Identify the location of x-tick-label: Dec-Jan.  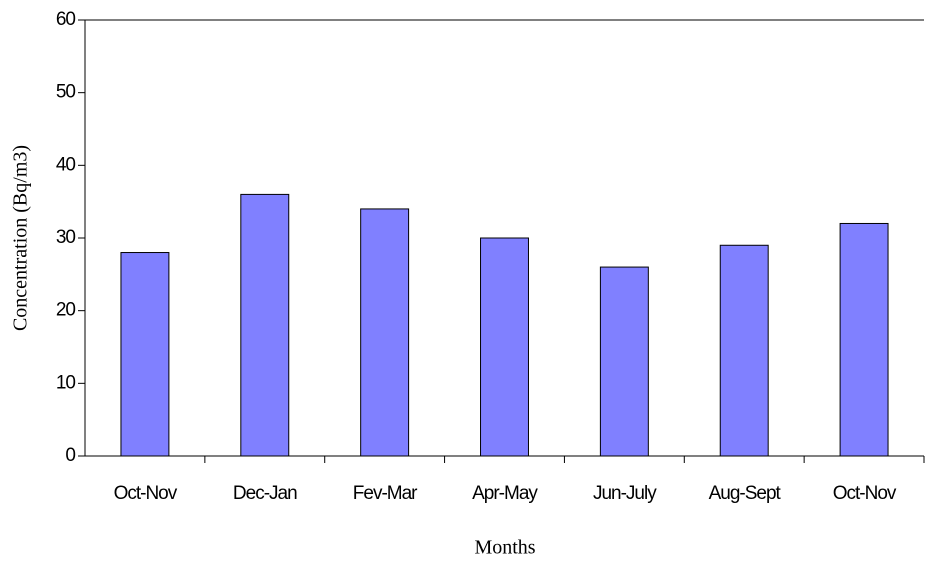
(265, 493).